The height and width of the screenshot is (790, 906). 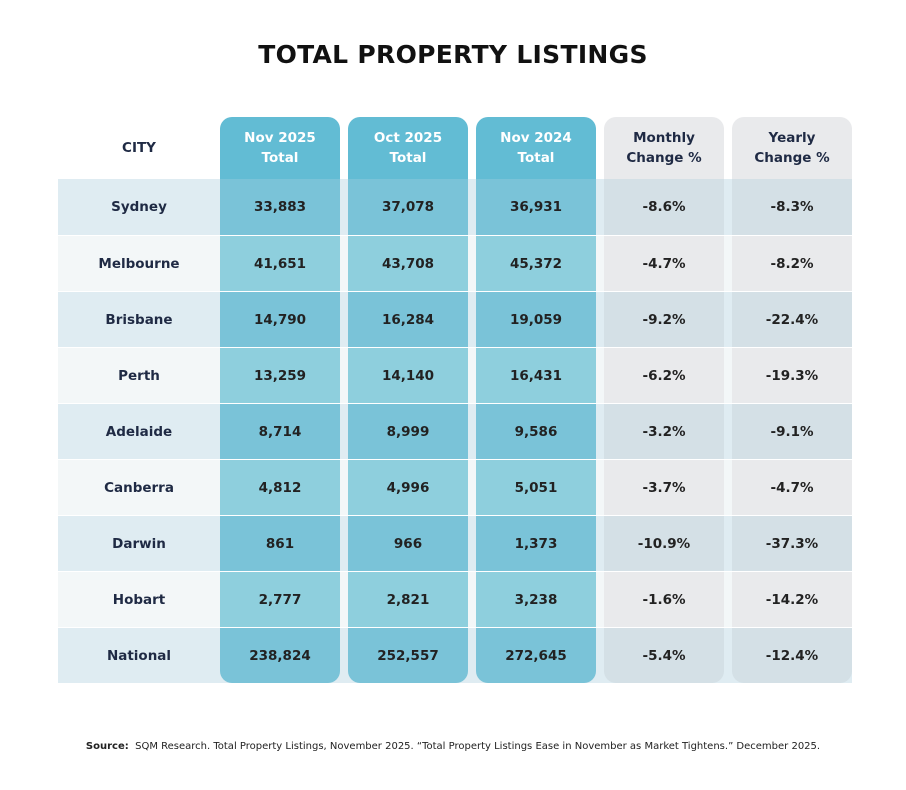 I want to click on value-cell: 3,238, so click(x=536, y=599).